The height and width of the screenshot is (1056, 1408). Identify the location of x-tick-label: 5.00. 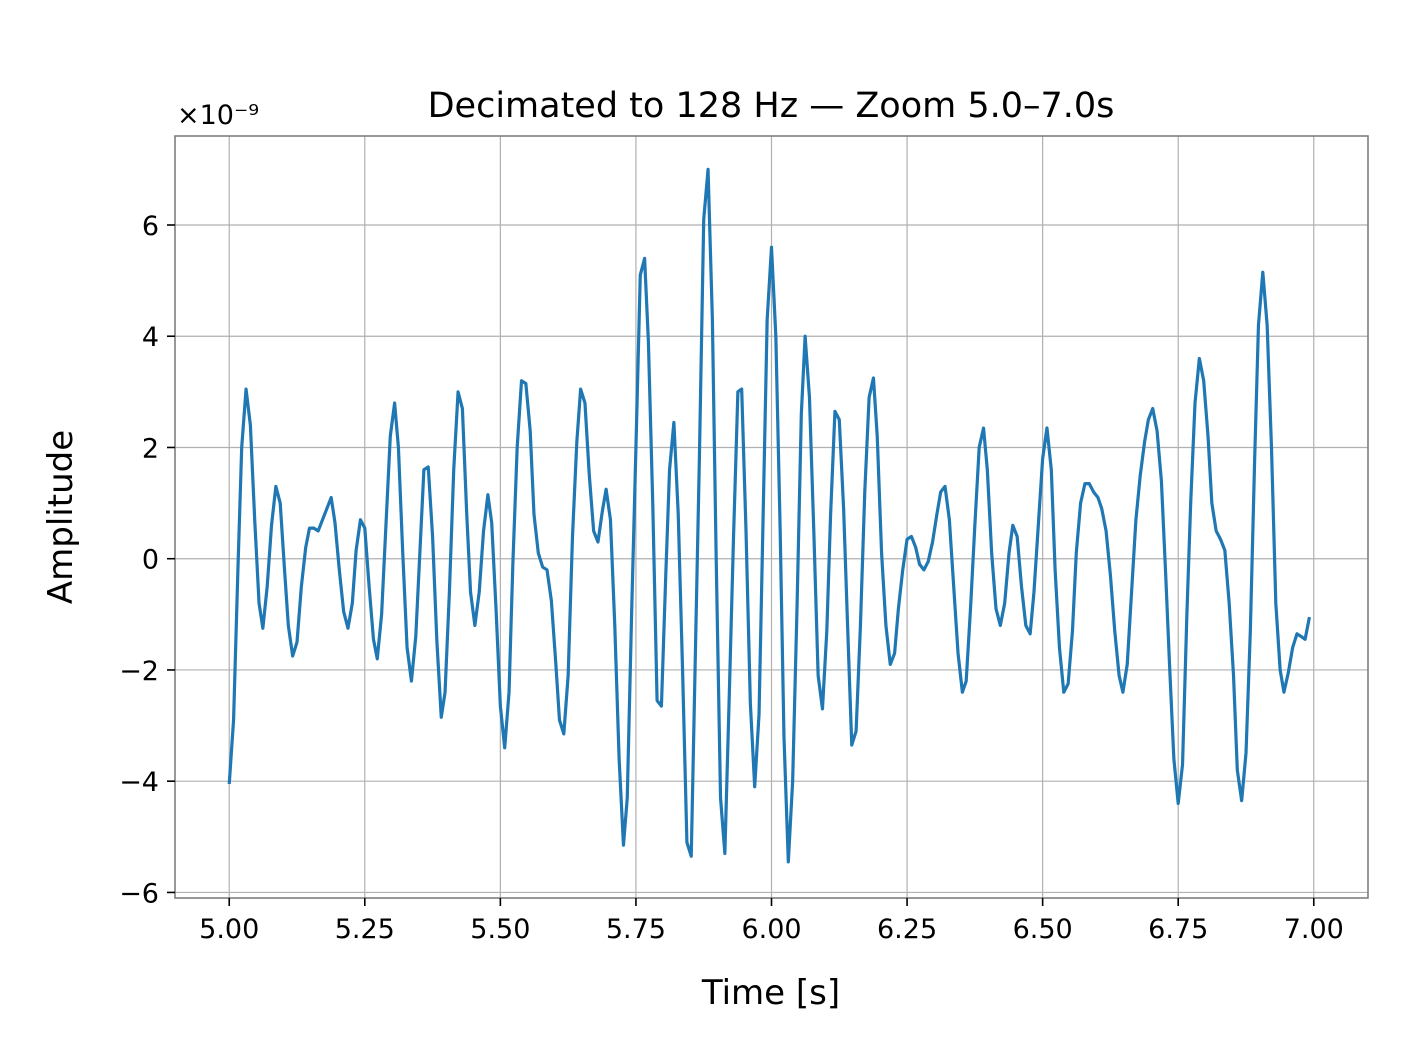
(229, 929).